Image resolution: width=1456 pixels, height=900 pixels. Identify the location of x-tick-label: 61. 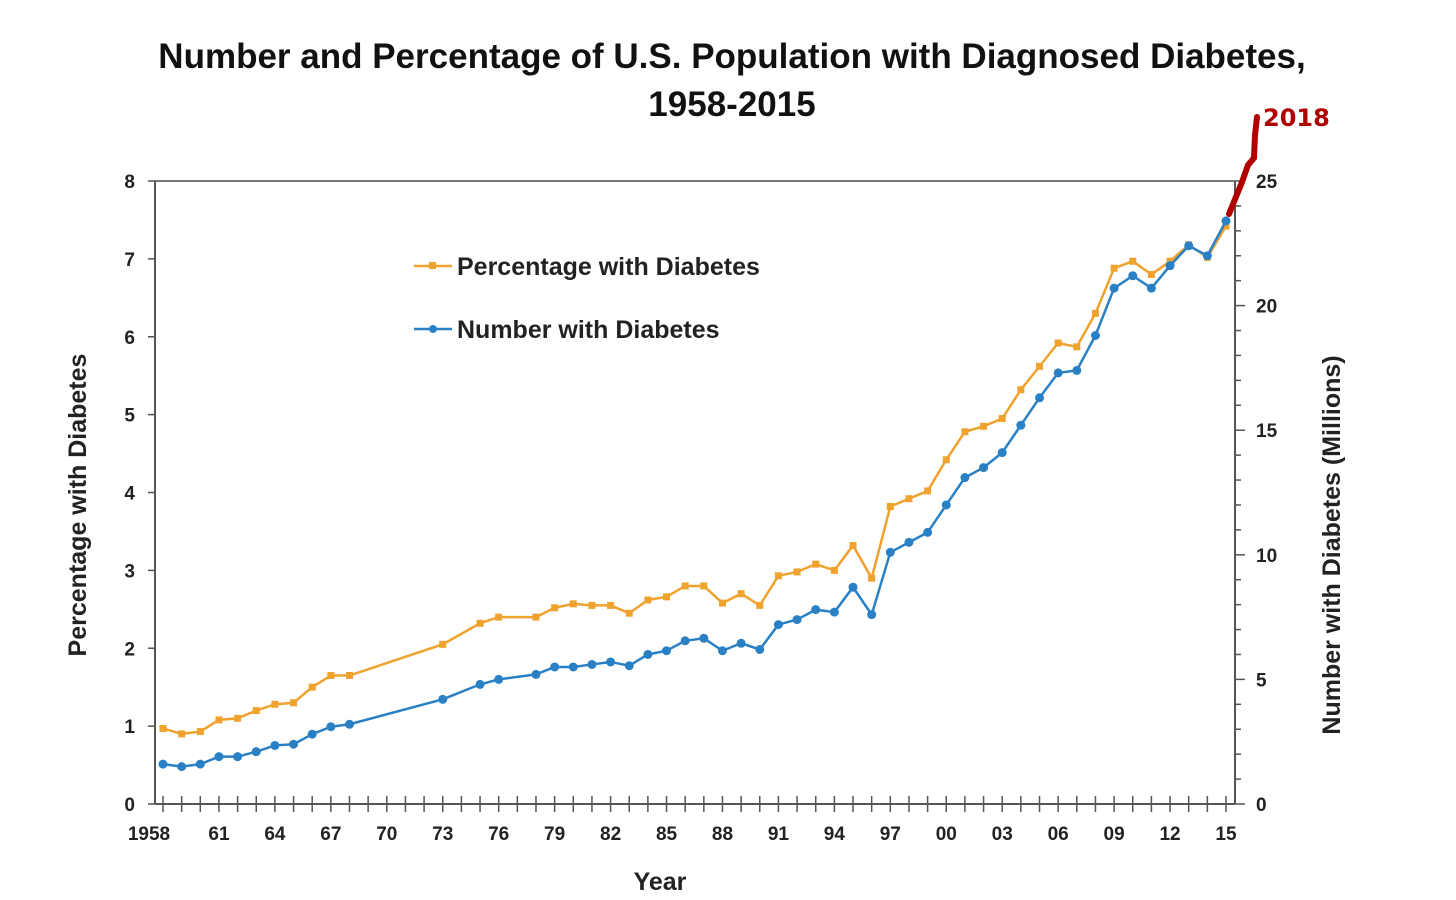
(219, 834).